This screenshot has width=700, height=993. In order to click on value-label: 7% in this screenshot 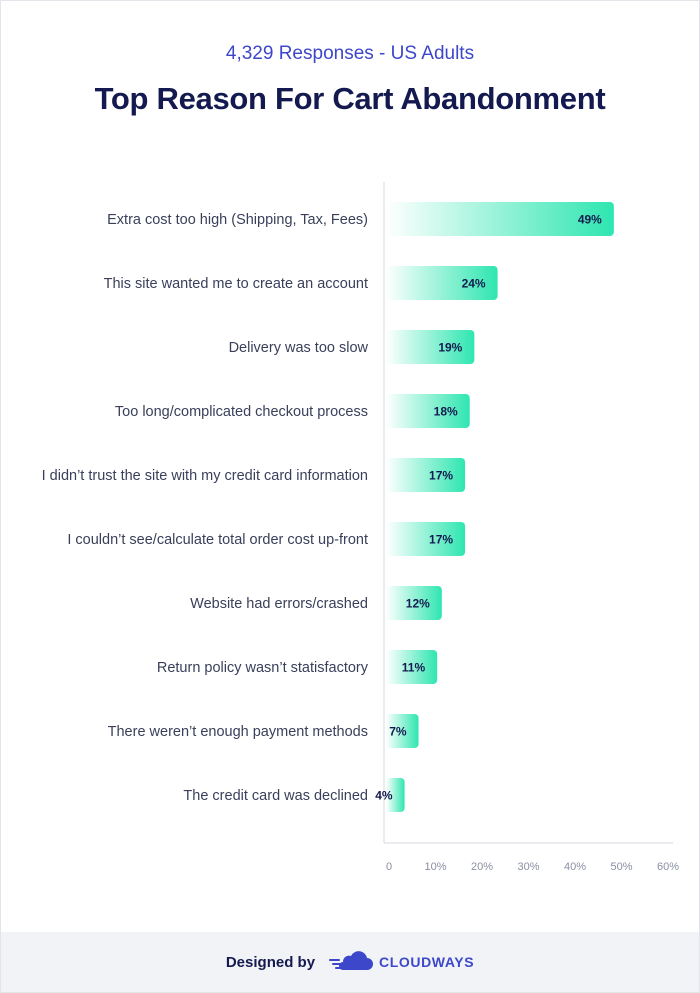, I will do `click(398, 732)`.